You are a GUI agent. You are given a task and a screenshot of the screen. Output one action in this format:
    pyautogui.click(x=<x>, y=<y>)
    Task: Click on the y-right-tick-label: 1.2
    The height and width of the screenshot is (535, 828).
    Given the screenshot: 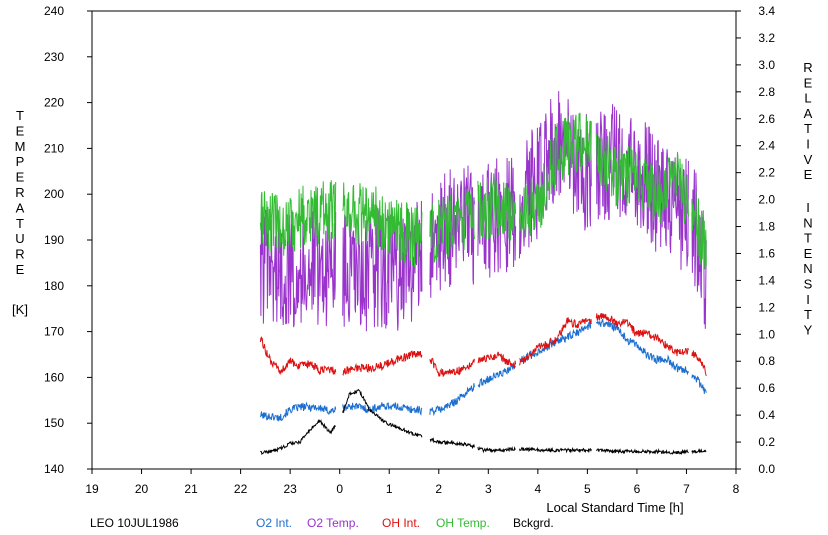 What is the action you would take?
    pyautogui.click(x=766, y=307)
    